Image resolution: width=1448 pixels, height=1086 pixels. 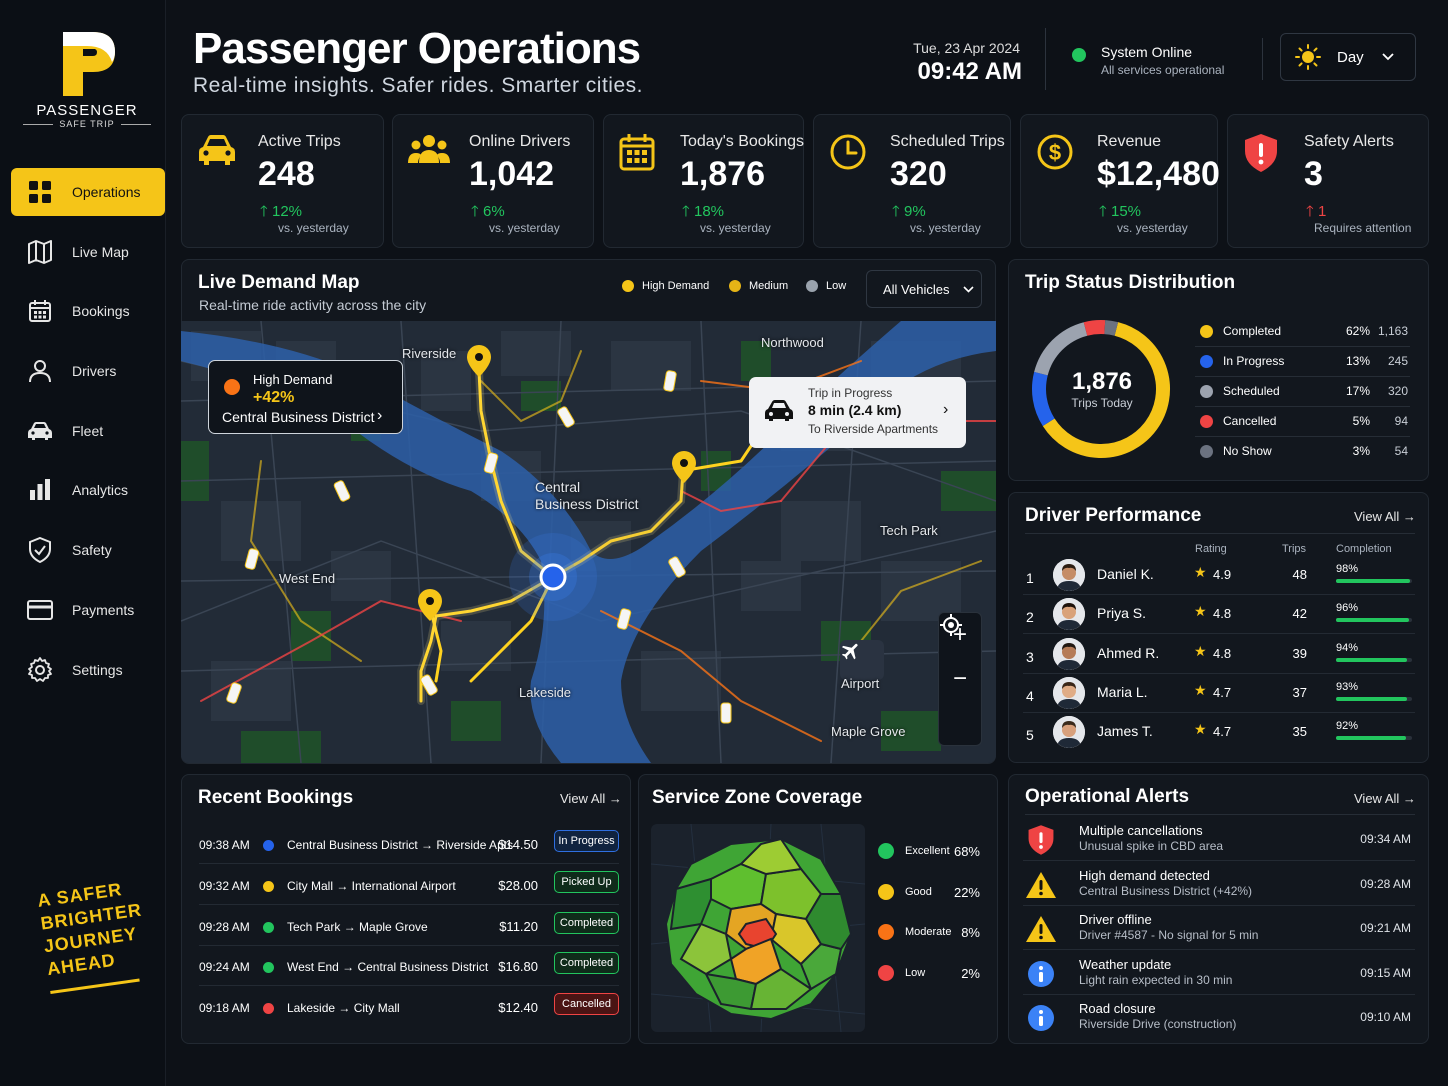 What do you see at coordinates (862, 660) in the screenshot?
I see `airport-marker` at bounding box center [862, 660].